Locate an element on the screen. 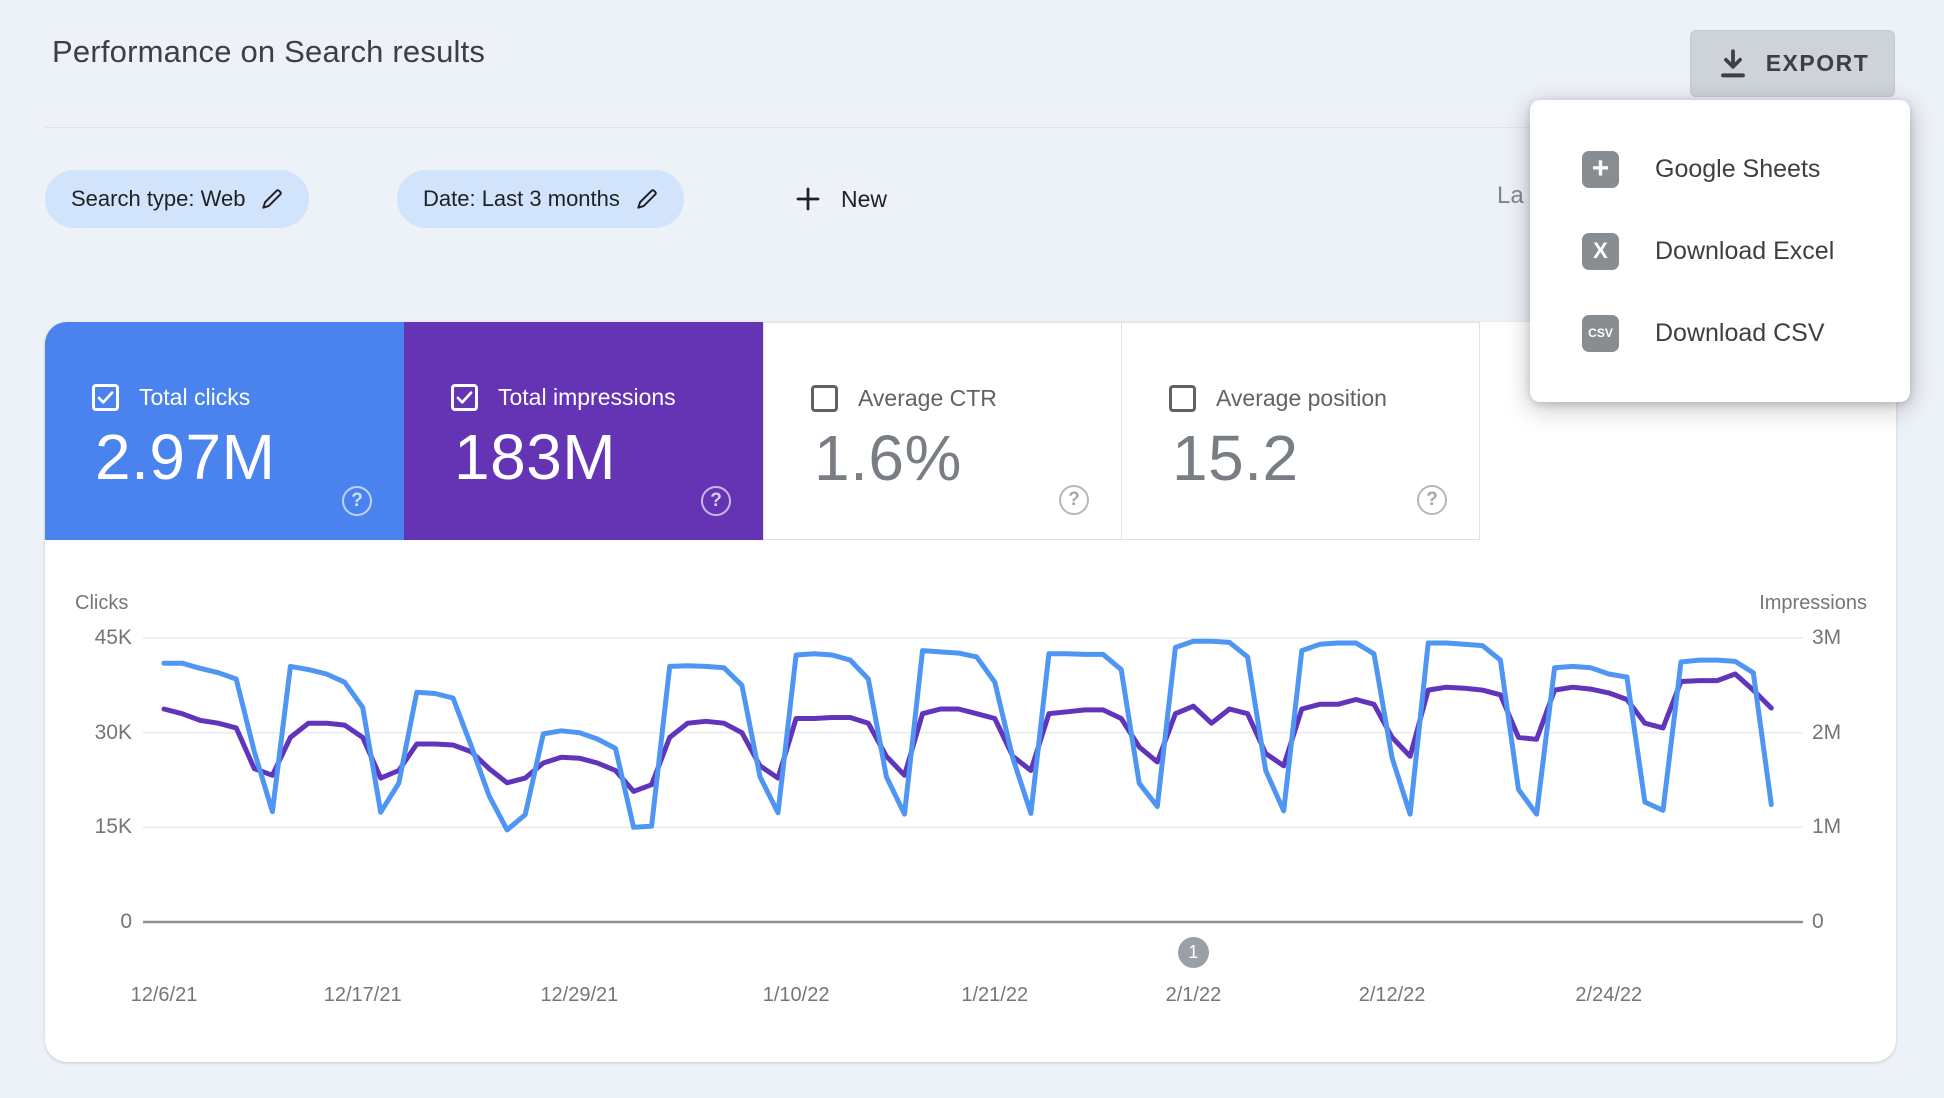 The height and width of the screenshot is (1098, 1944). download-icon is located at coordinates (1733, 64).